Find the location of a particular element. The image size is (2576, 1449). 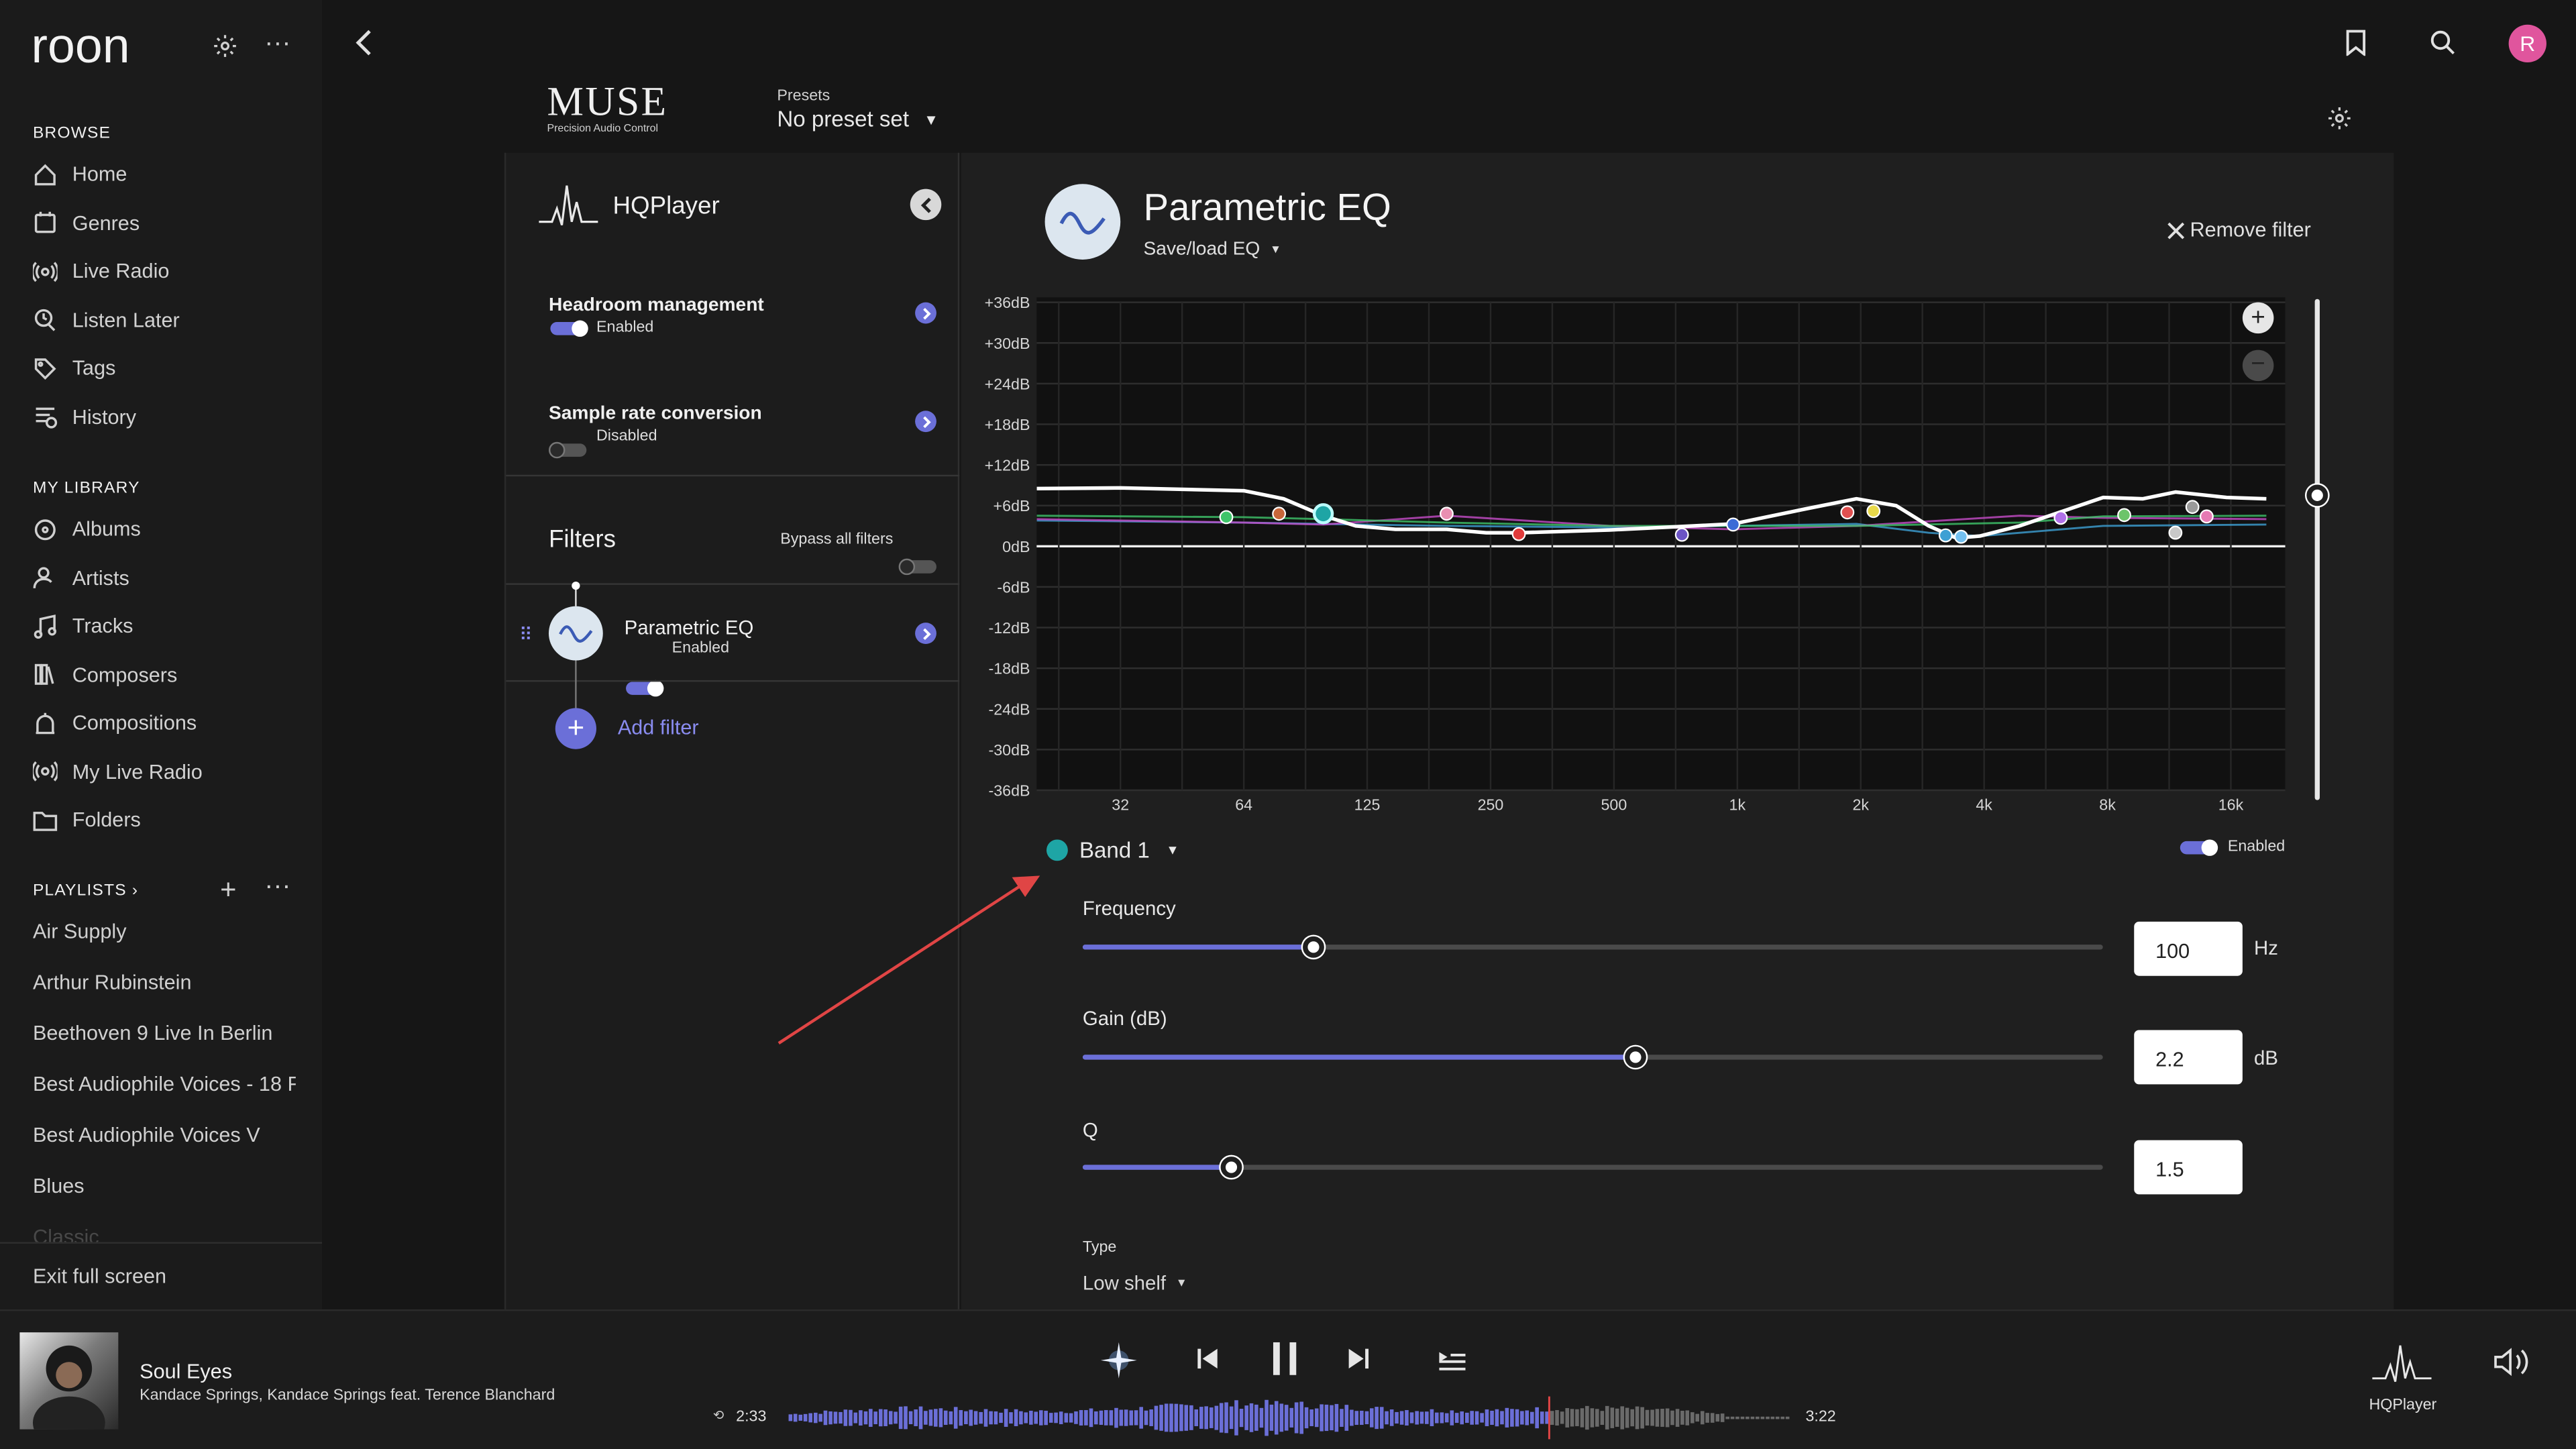

waveform-seekbar is located at coordinates (1289, 1418).